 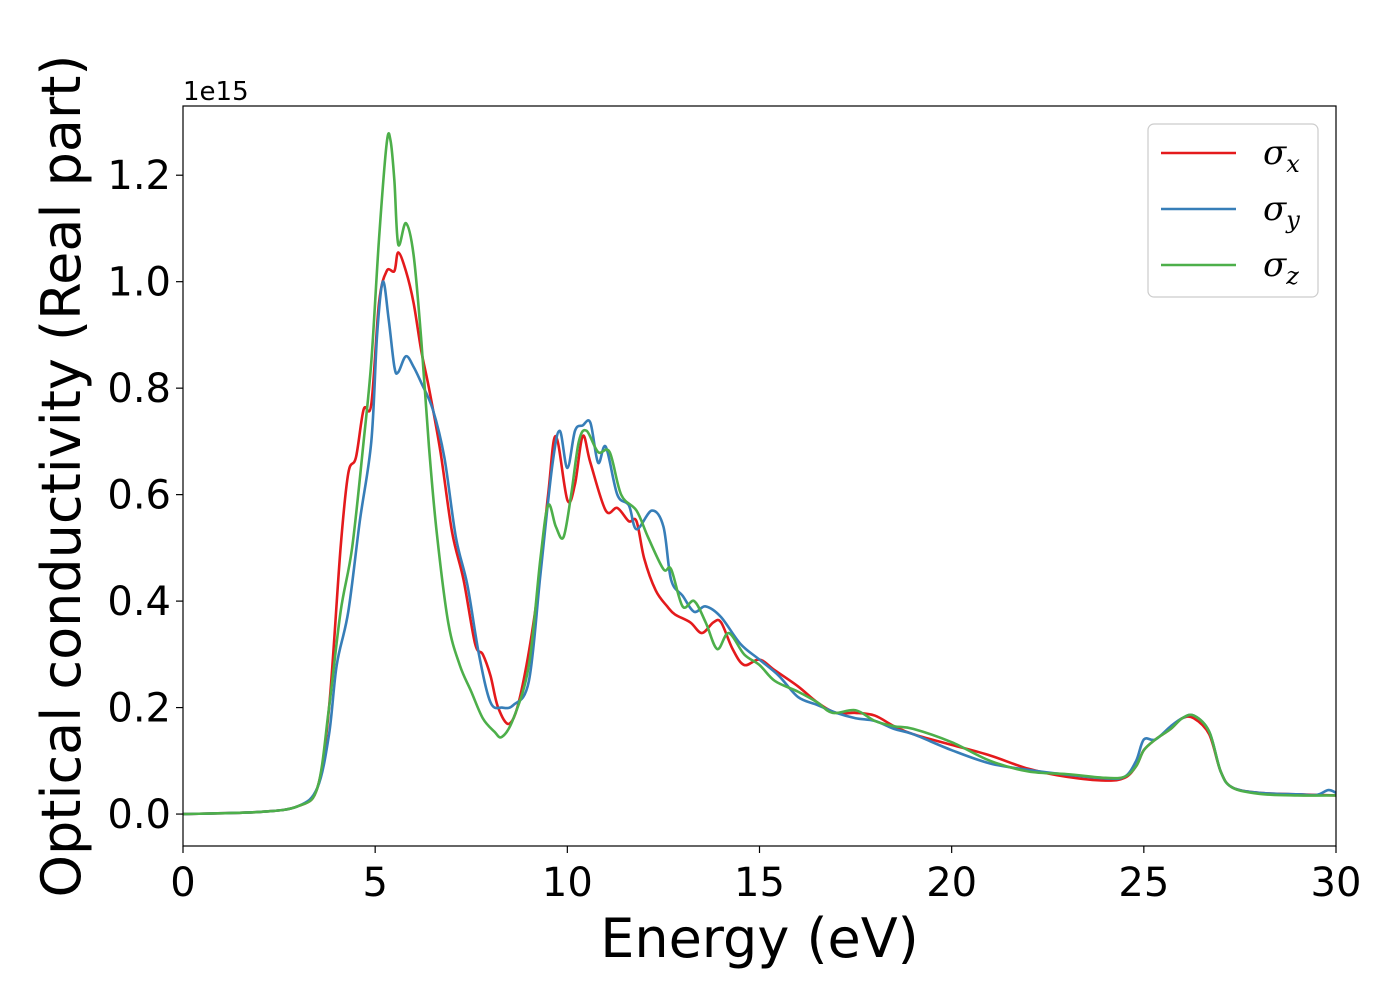 I want to click on x-axis-title: Energy (eV), so click(x=759, y=938).